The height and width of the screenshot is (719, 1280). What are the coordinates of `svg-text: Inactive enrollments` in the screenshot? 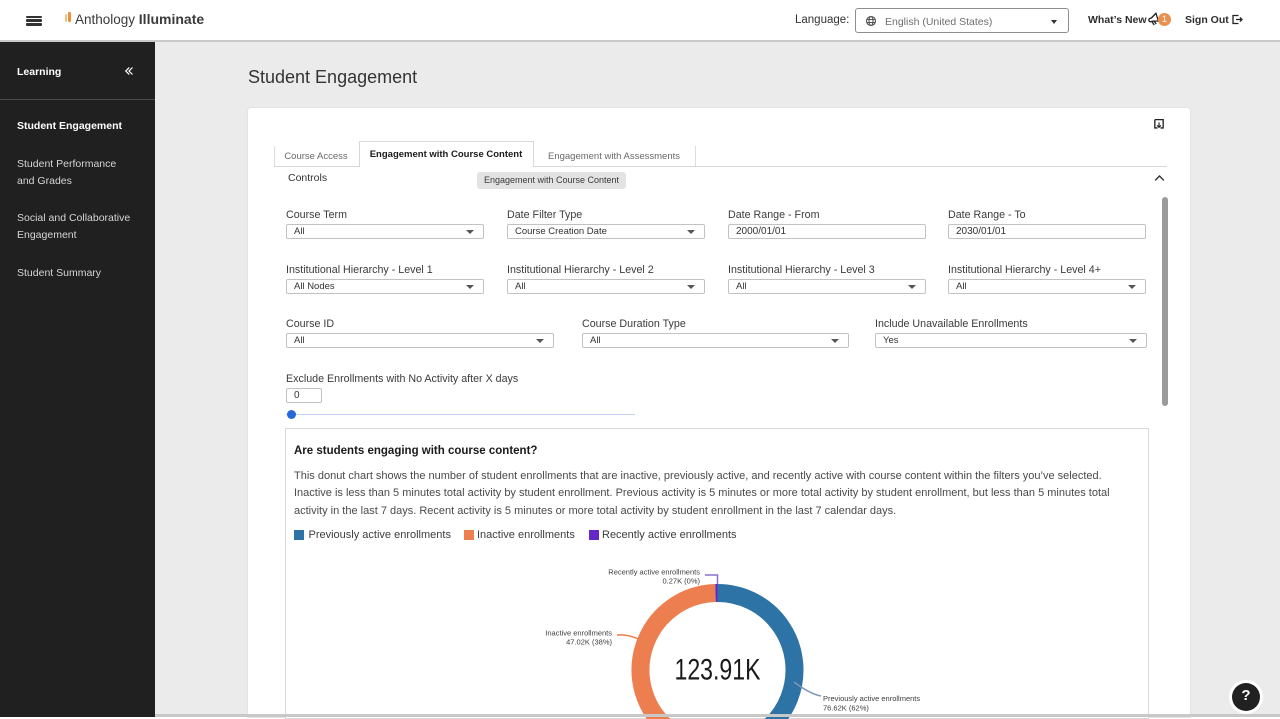 It's located at (578, 633).